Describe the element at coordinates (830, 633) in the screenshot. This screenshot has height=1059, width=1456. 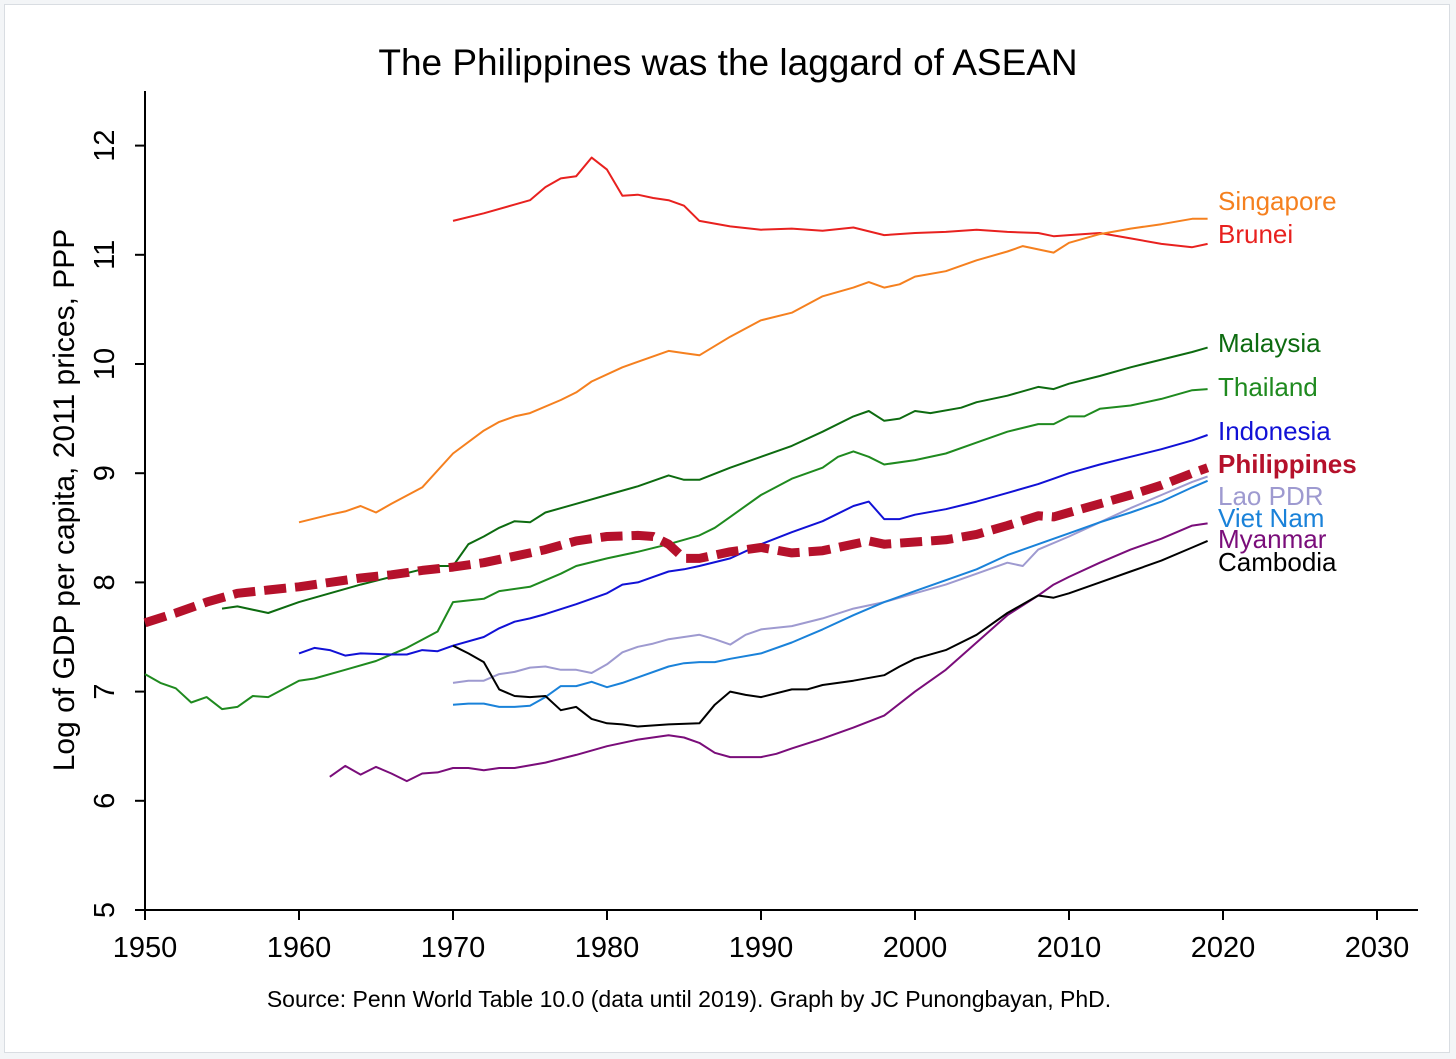
I see `series-line-cambodia` at that location.